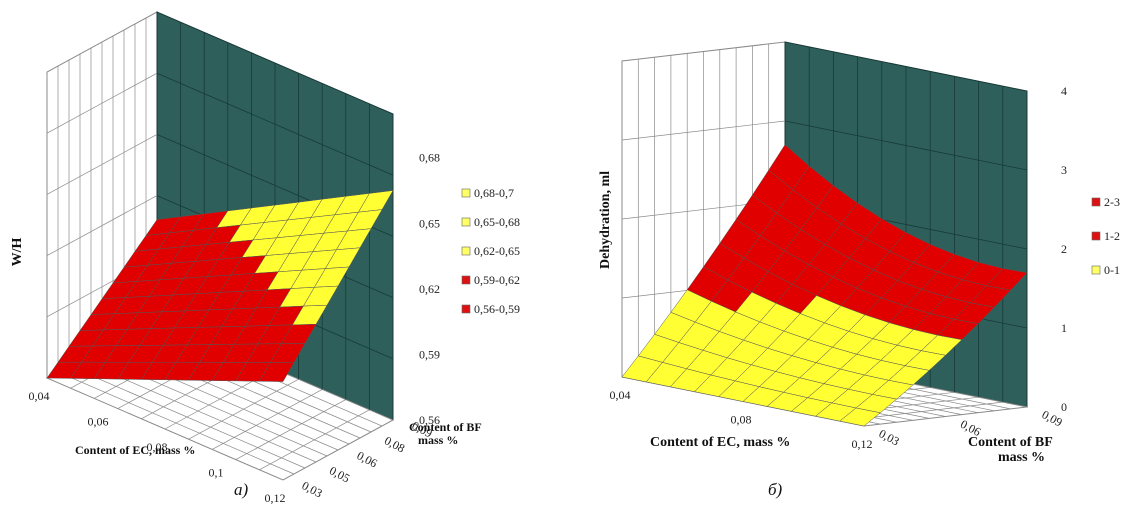 Image resolution: width=1137 pixels, height=505 pixels. What do you see at coordinates (497, 251) in the screenshot?
I see `legend-label: 0,62-0,65` at bounding box center [497, 251].